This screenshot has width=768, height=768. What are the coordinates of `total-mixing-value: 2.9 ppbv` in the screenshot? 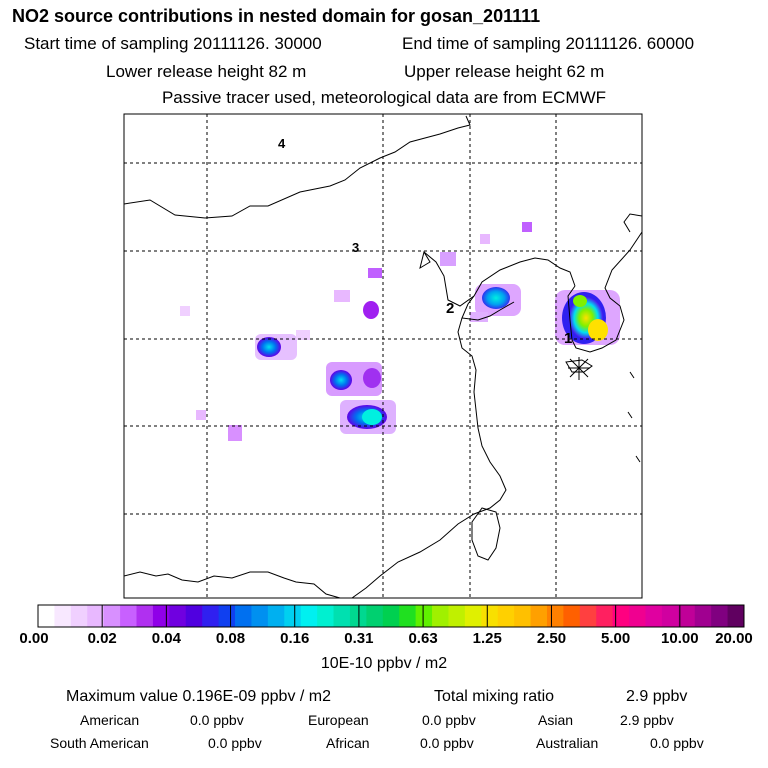 It's located at (657, 696).